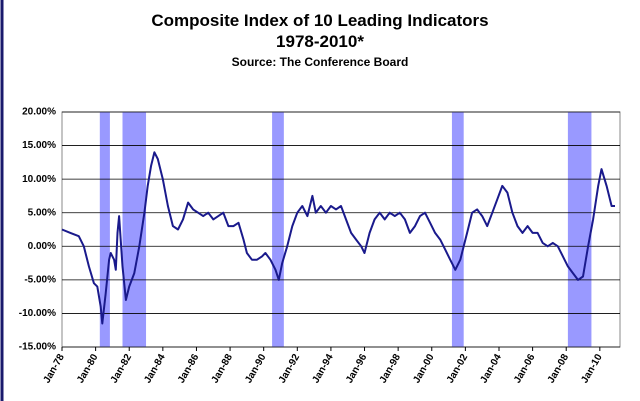 This screenshot has width=640, height=401. I want to click on y-tick-label: 0.00%, so click(42, 246).